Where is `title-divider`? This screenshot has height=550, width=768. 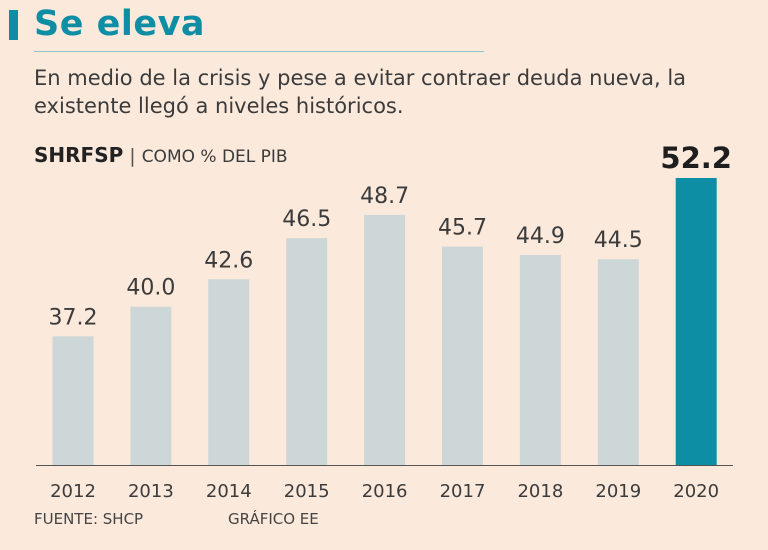
title-divider is located at coordinates (259, 51).